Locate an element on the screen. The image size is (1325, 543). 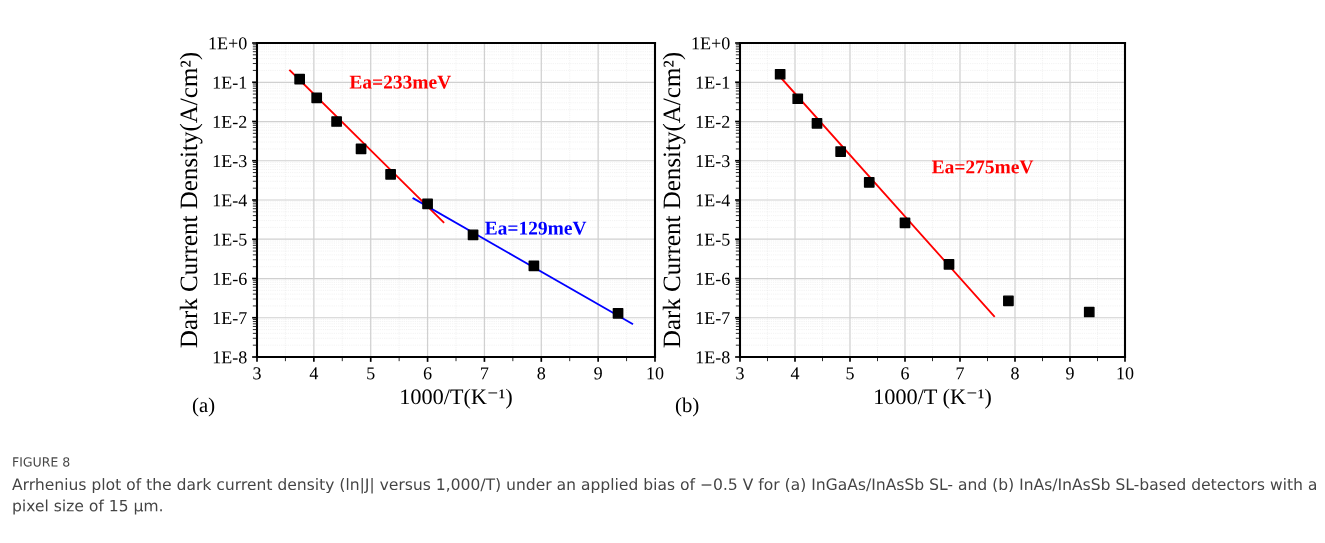
x-axis-title: 1000/T(K⁻¹) is located at coordinates (456, 398).